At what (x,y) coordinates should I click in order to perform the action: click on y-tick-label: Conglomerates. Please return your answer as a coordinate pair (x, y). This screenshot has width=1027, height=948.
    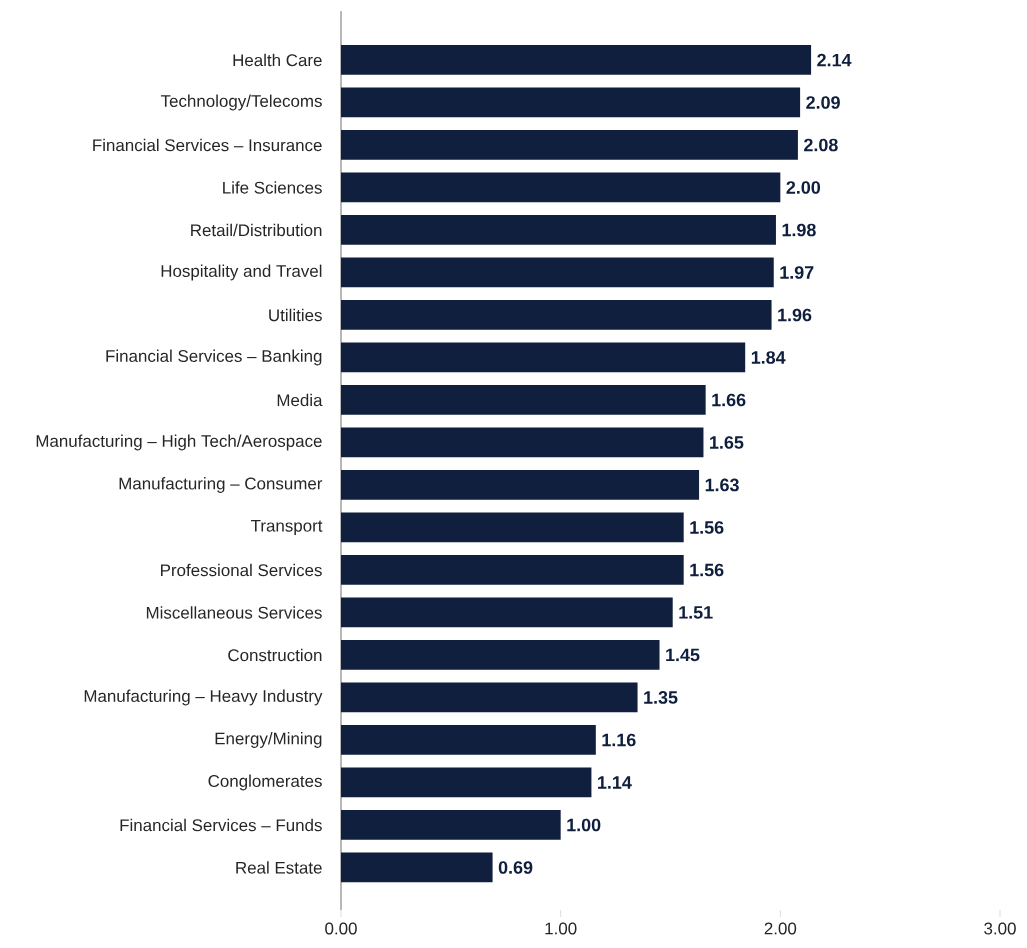
    Looking at the image, I should click on (265, 782).